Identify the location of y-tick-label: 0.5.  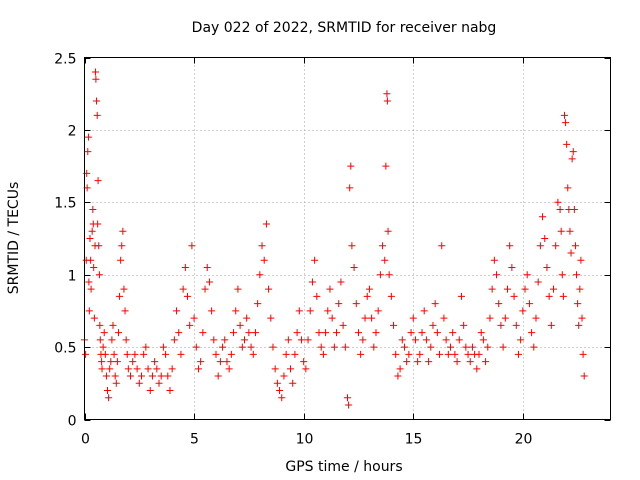
(65, 349).